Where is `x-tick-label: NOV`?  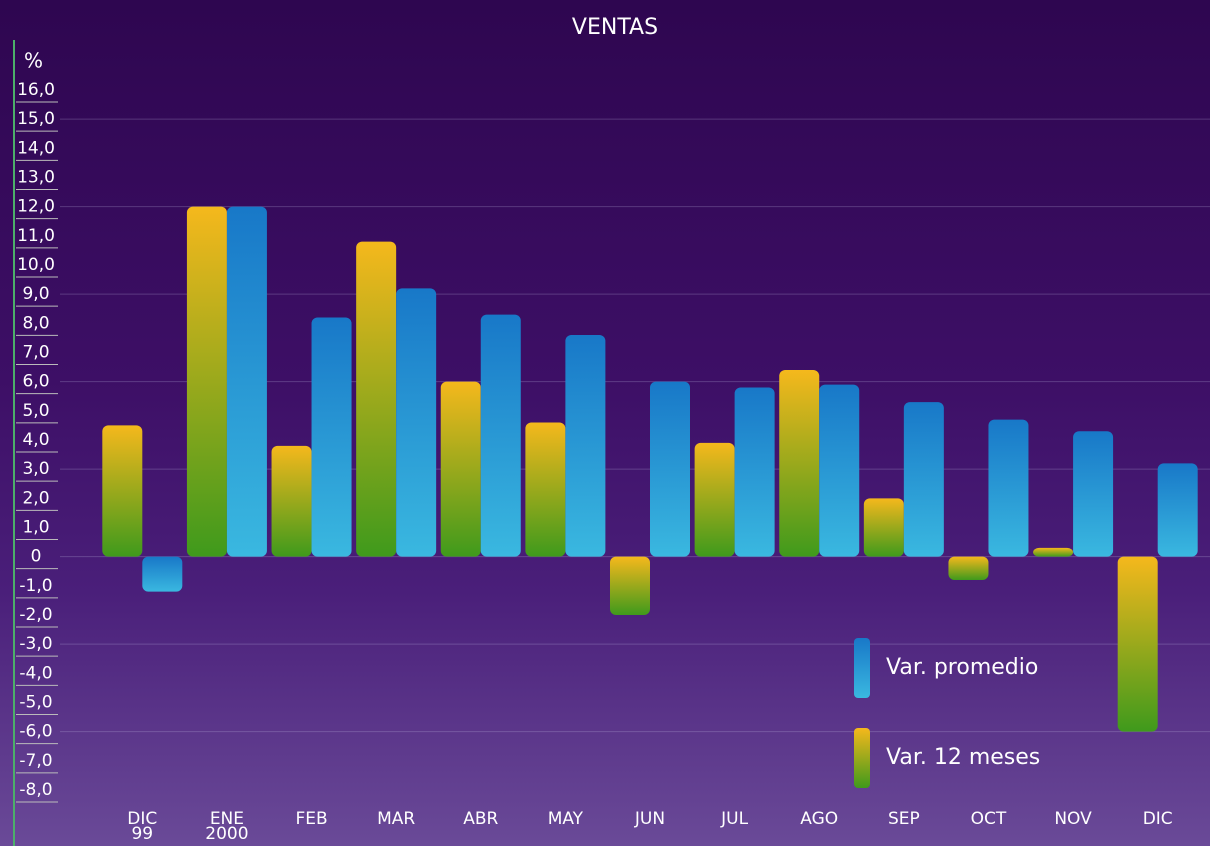
x-tick-label: NOV is located at coordinates (1073, 819).